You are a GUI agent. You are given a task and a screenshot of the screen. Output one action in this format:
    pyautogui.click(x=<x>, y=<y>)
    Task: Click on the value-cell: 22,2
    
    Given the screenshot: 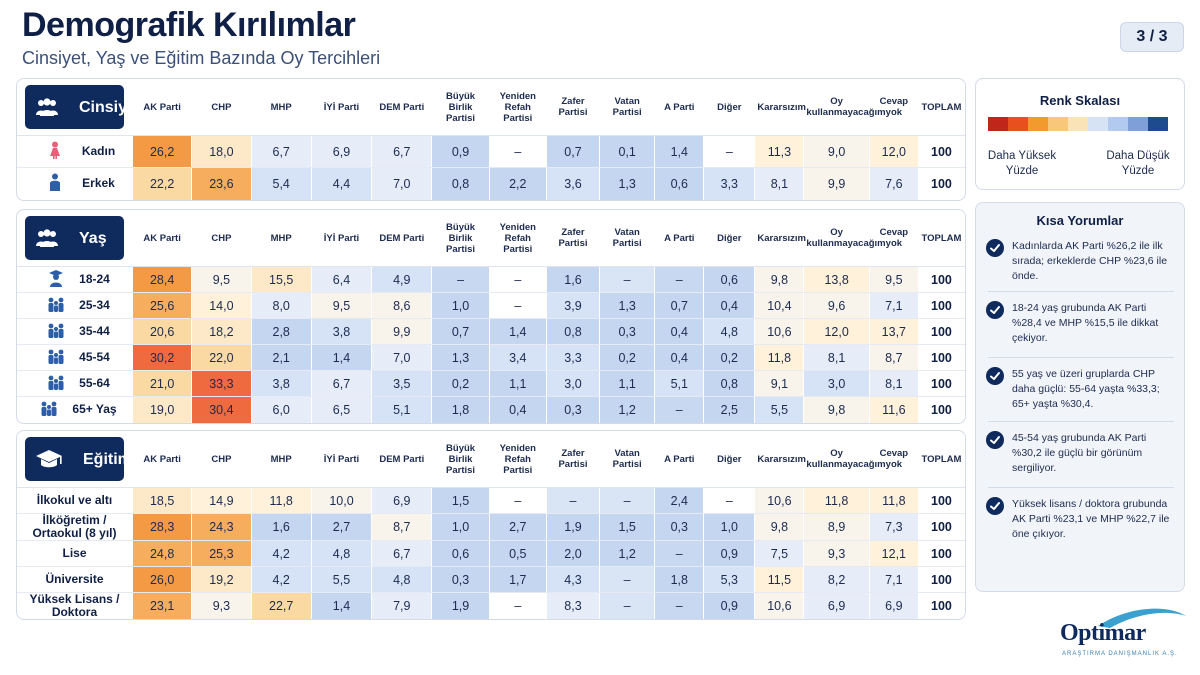 What is the action you would take?
    pyautogui.click(x=162, y=183)
    